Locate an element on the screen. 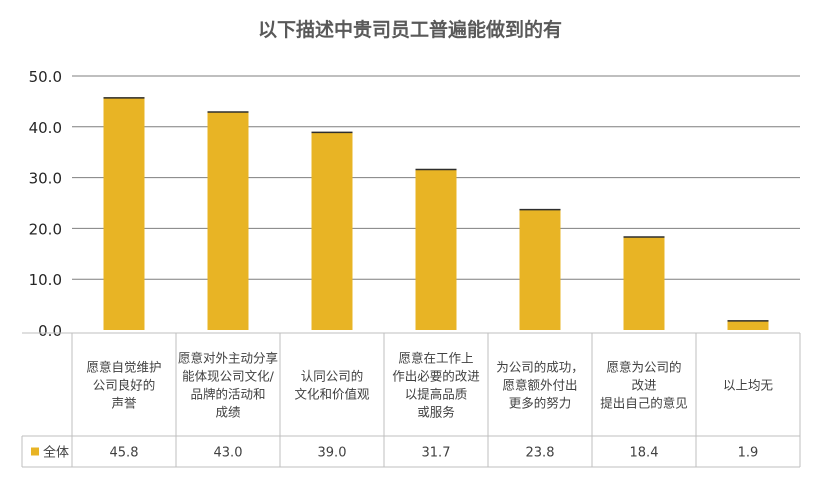  category-label: 认同公司的 is located at coordinates (332, 376).